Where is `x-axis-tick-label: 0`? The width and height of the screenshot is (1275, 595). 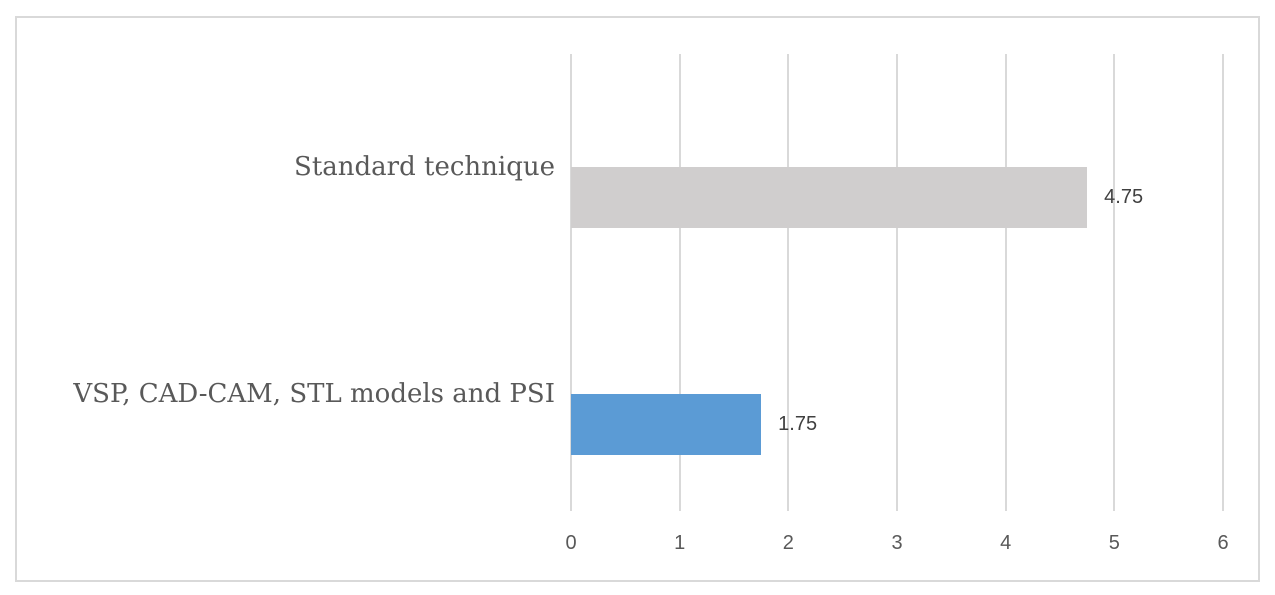 x-axis-tick-label: 0 is located at coordinates (571, 543).